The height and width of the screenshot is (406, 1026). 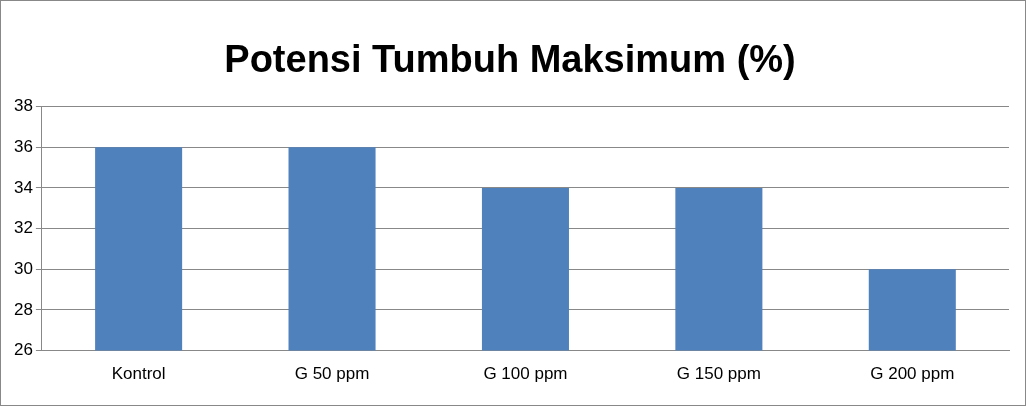 What do you see at coordinates (23, 106) in the screenshot?
I see `y-tick-label: 38` at bounding box center [23, 106].